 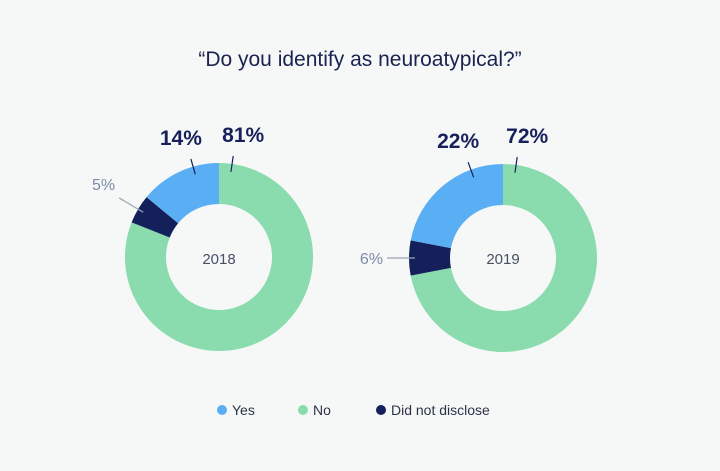 What do you see at coordinates (222, 410) in the screenshot?
I see `legend-swatch-yes` at bounding box center [222, 410].